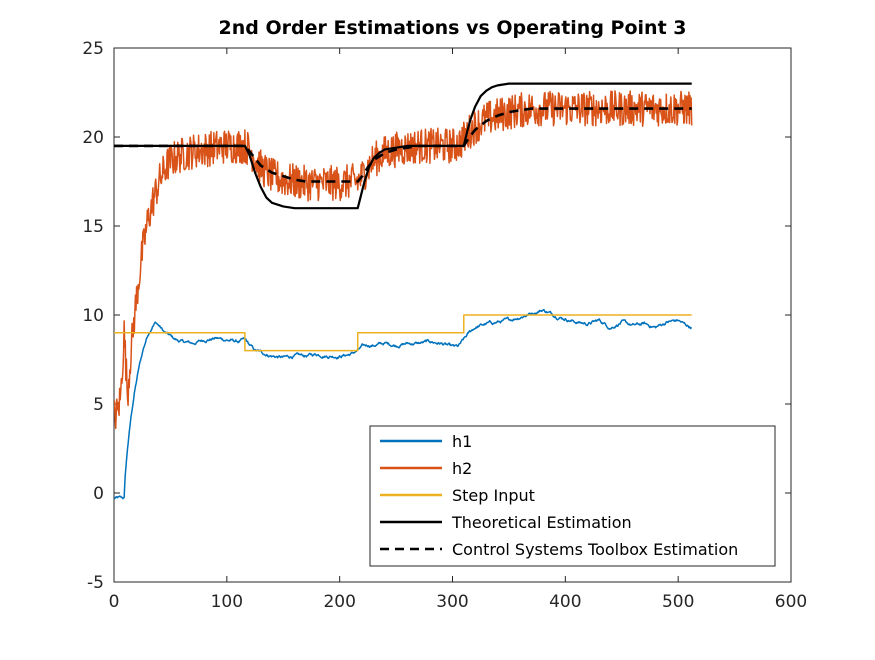  I want to click on y-tick-label: 10, so click(93, 316).